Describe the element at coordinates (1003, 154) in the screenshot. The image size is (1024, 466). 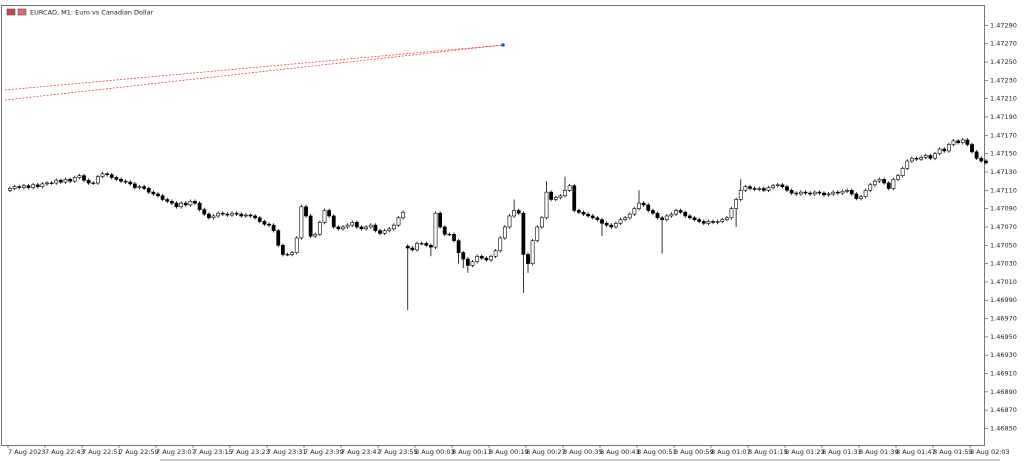
I see `y-tick-label: 1.47150` at that location.